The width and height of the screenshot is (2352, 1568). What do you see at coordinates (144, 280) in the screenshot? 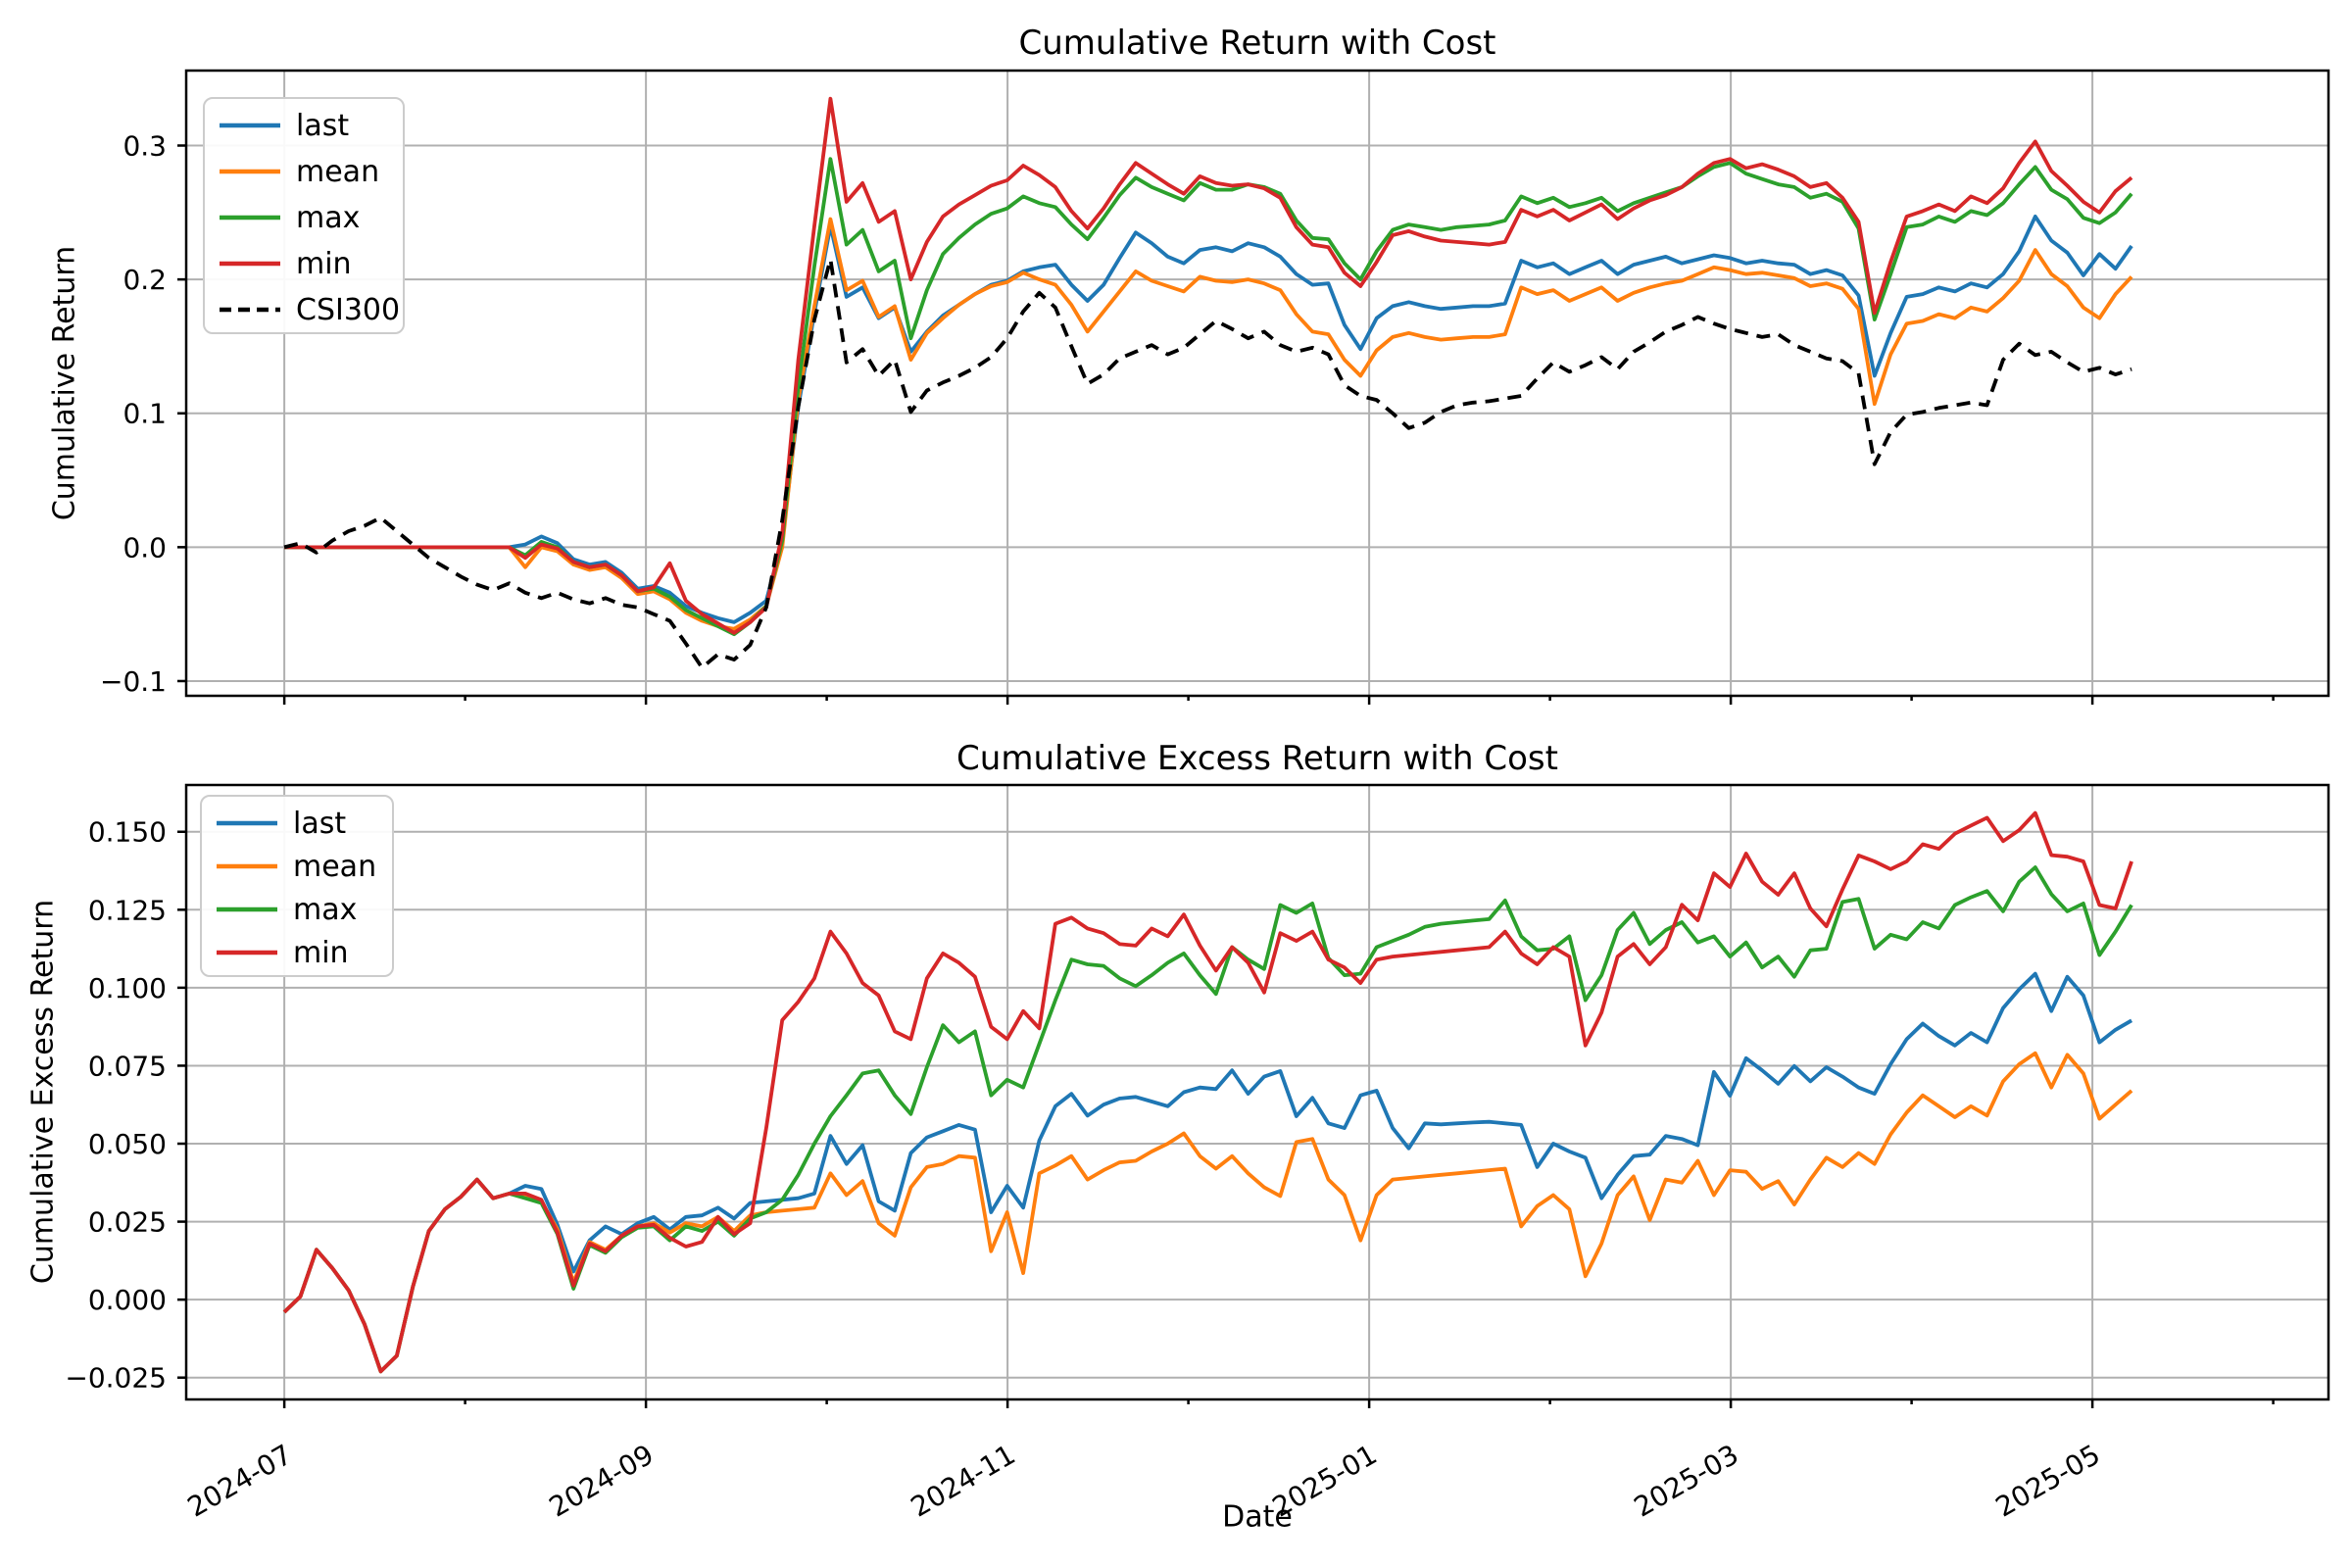
I see `y-tick-label: 0.2` at bounding box center [144, 280].